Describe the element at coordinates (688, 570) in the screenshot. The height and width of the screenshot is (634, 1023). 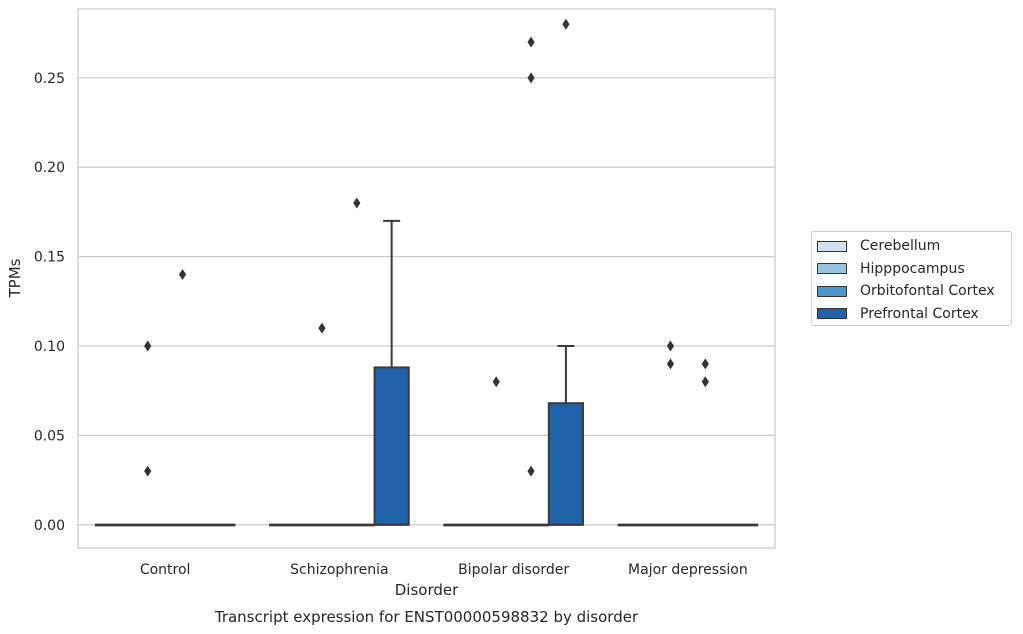
I see `x-tick-label: Major depression` at that location.